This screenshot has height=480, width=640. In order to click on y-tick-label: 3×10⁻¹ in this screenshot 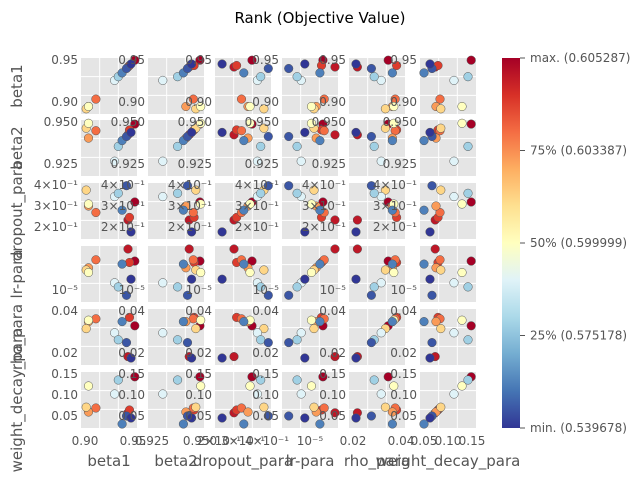, I will do `click(56, 206)`.